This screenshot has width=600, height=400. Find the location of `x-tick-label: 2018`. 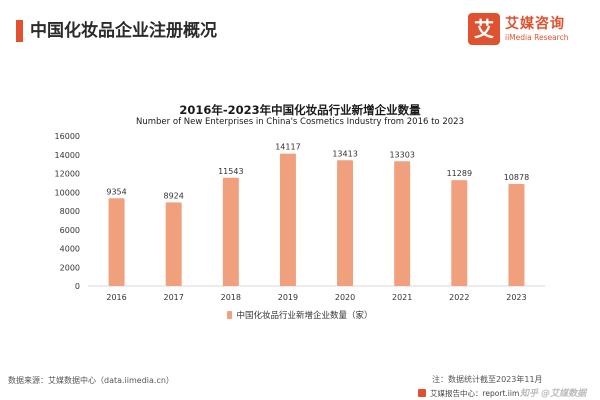

x-tick-label: 2018 is located at coordinates (231, 297).